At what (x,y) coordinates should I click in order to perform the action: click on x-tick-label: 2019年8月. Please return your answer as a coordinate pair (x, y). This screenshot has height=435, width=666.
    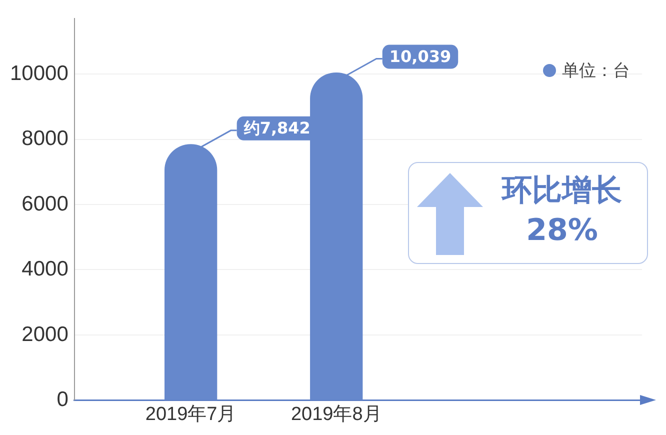
    Looking at the image, I should click on (336, 414).